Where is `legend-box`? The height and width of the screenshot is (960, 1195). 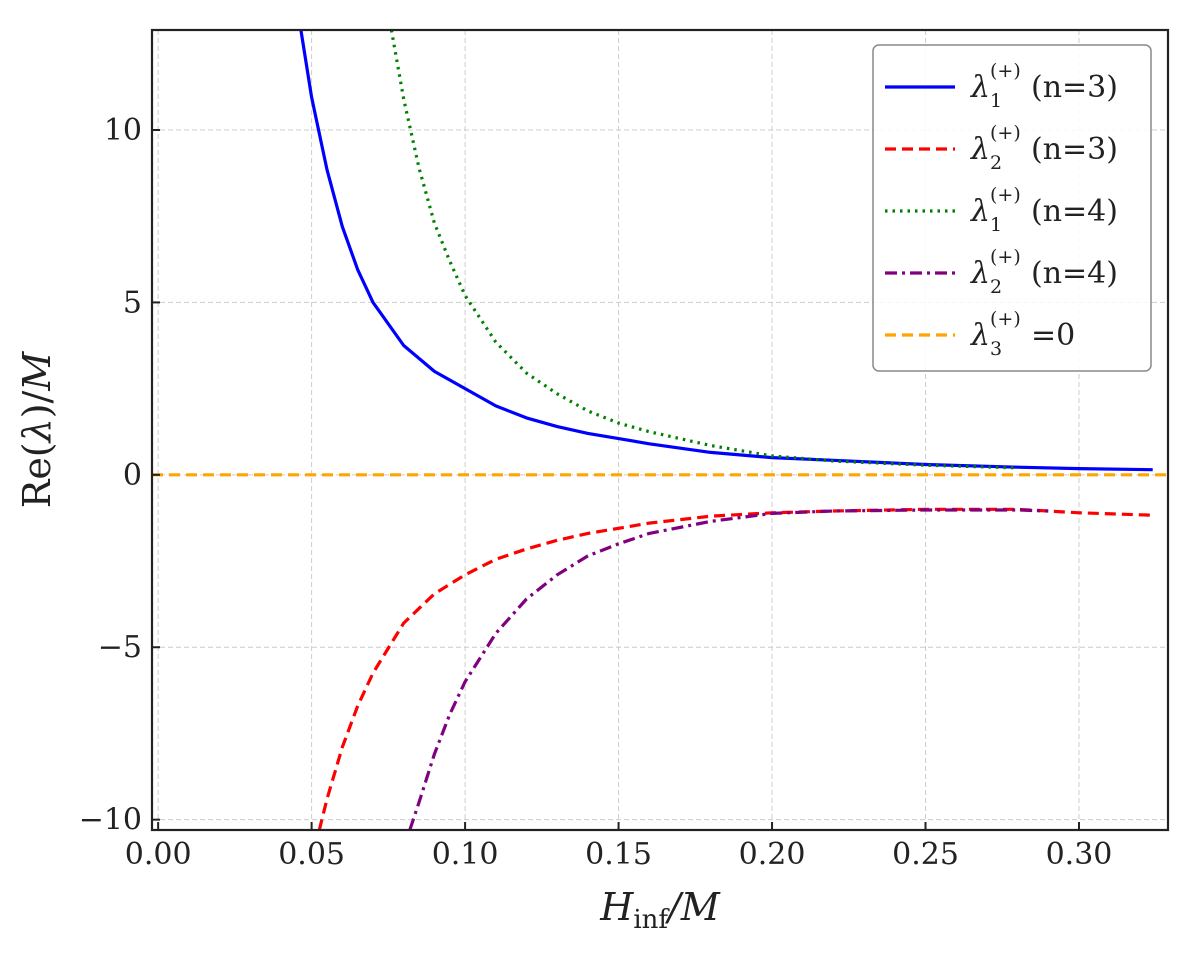
legend-box is located at coordinates (1012, 208).